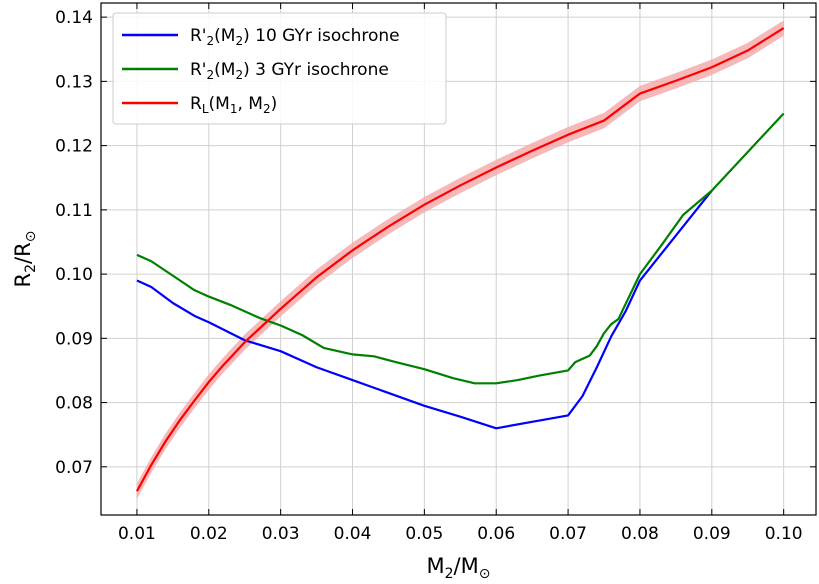  What do you see at coordinates (424, 534) in the screenshot?
I see `x-tick-label: 0.05` at bounding box center [424, 534].